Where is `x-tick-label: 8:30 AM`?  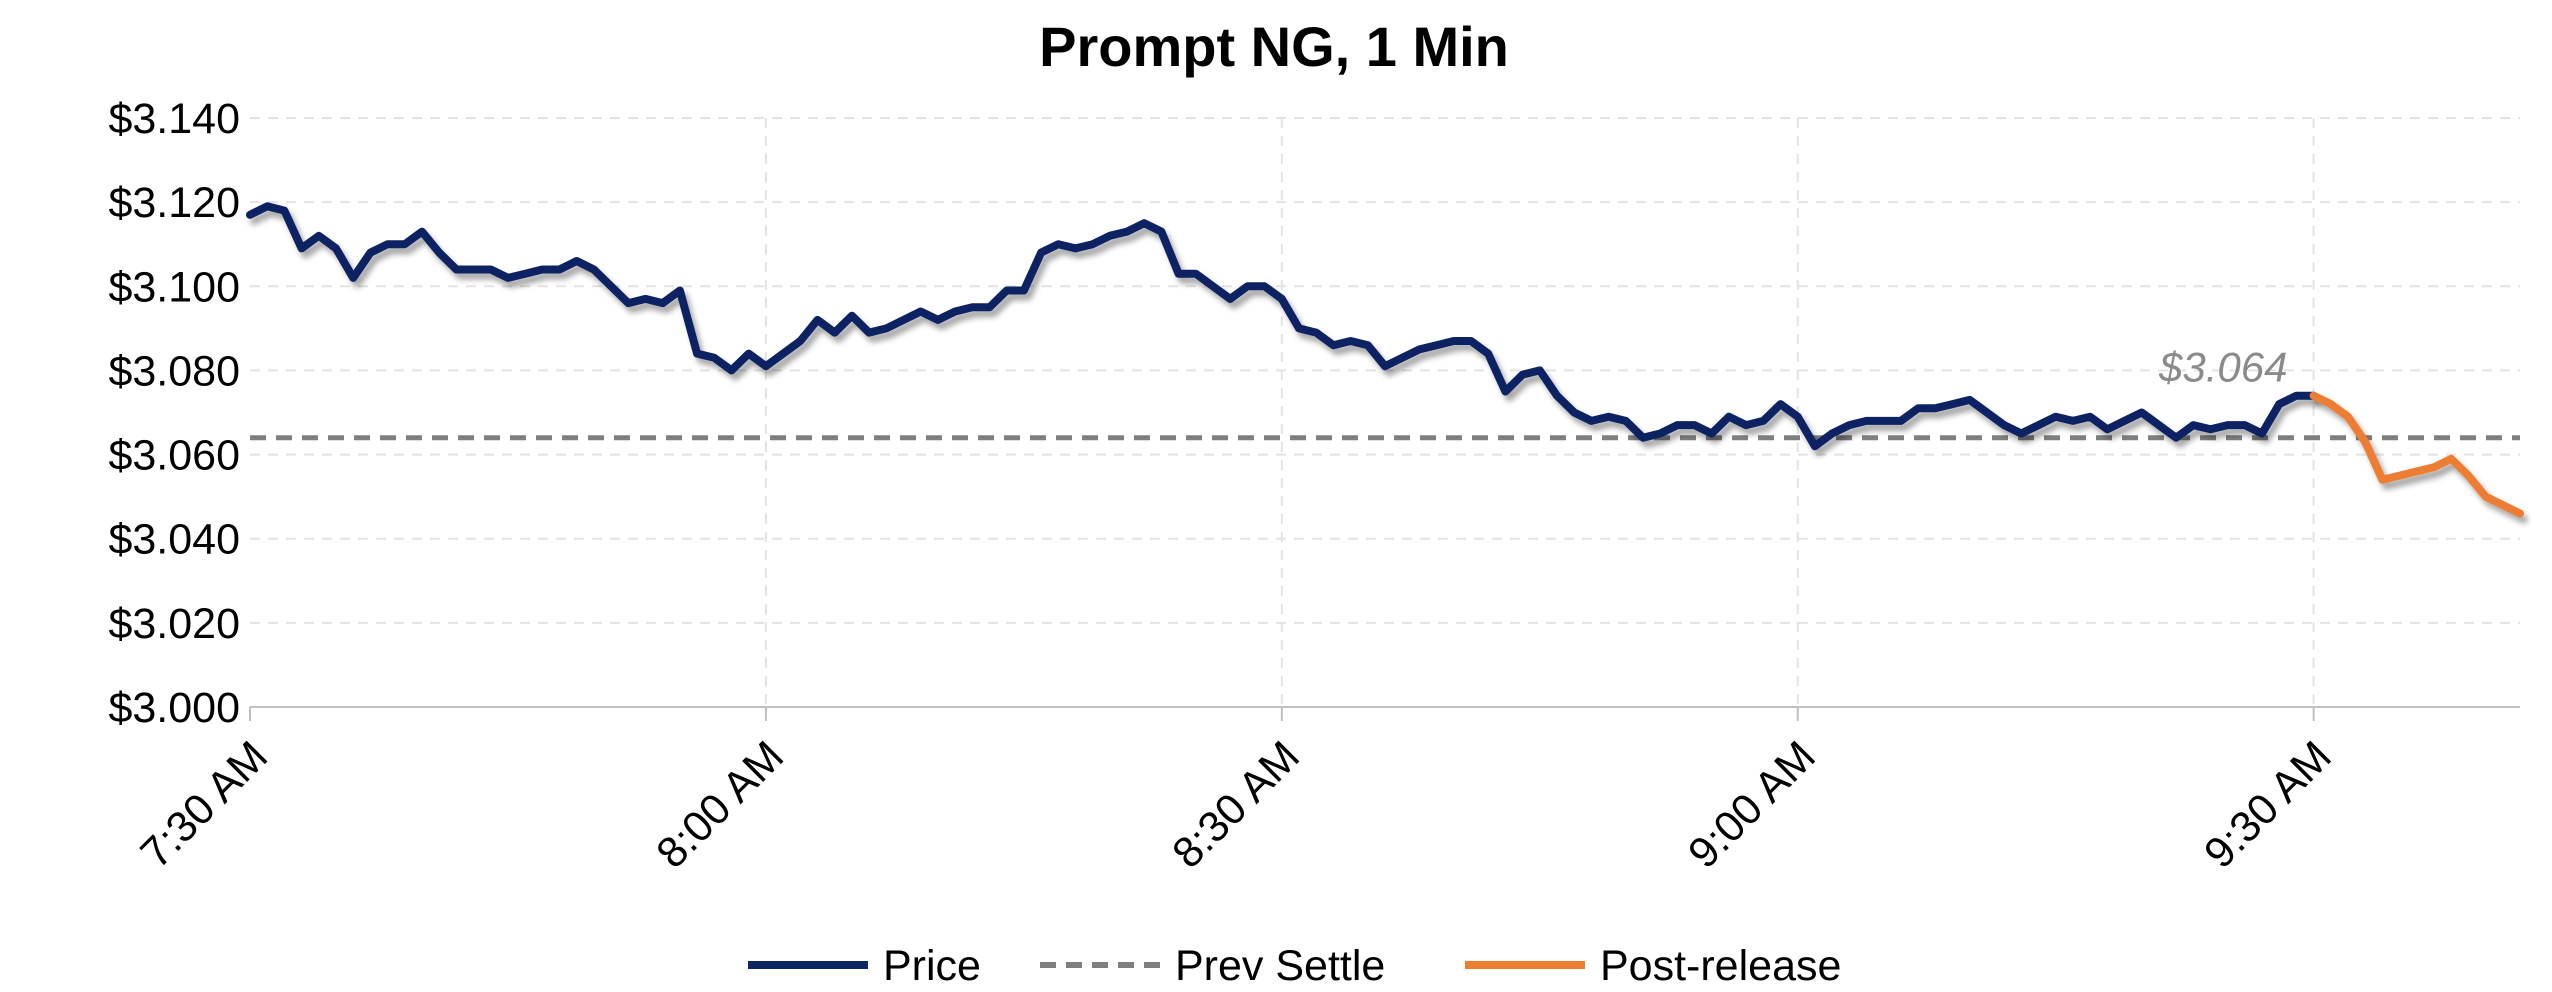 x-tick-label: 8:30 AM is located at coordinates (1235, 804).